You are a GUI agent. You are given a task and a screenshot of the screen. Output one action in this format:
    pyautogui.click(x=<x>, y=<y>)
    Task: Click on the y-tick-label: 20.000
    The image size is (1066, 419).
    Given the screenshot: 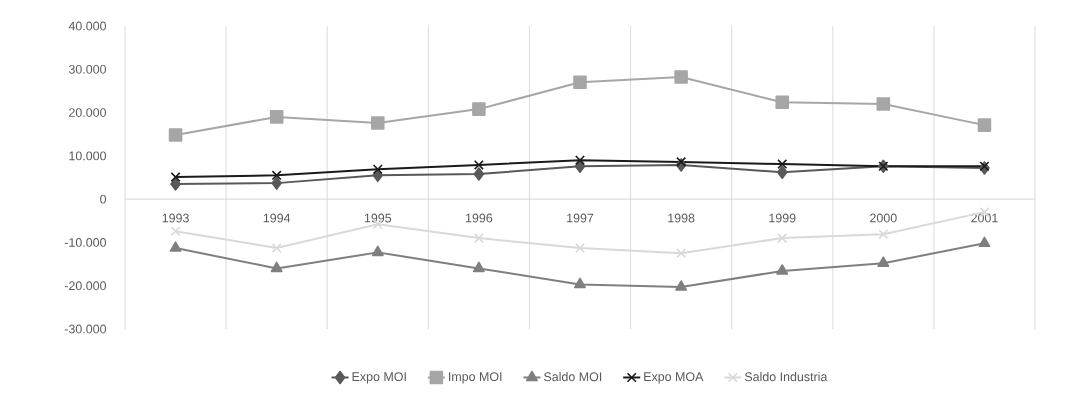 What is the action you would take?
    pyautogui.click(x=88, y=112)
    